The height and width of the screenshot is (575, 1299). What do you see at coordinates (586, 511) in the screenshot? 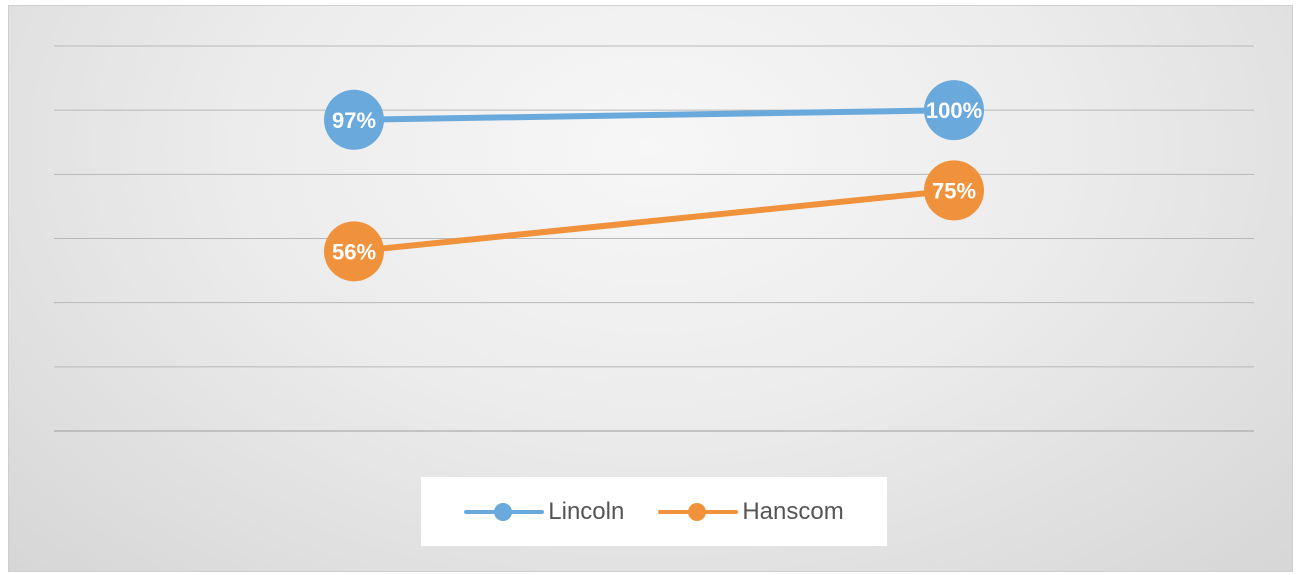
I see `legend-label-lincoln: Lincoln` at bounding box center [586, 511].